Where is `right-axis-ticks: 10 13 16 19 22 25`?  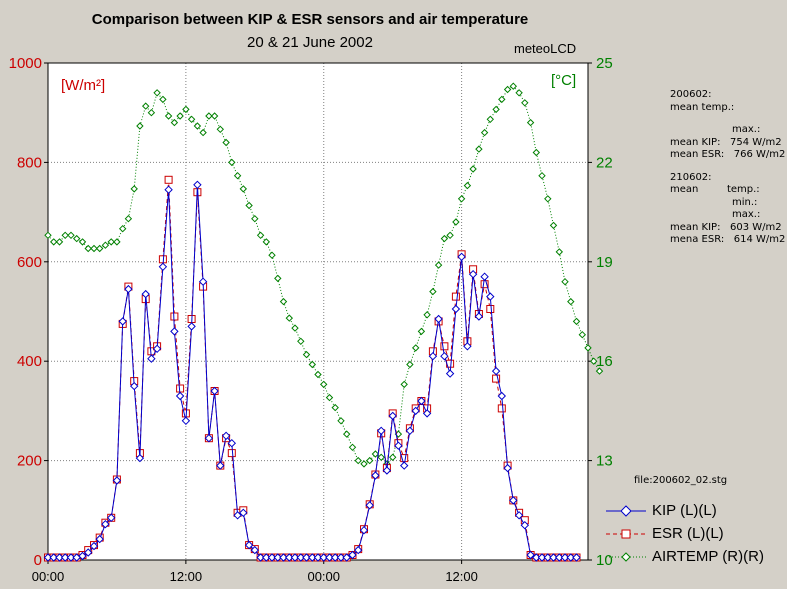
right-axis-ticks: 10 13 16 19 22 25 is located at coordinates (600, 312).